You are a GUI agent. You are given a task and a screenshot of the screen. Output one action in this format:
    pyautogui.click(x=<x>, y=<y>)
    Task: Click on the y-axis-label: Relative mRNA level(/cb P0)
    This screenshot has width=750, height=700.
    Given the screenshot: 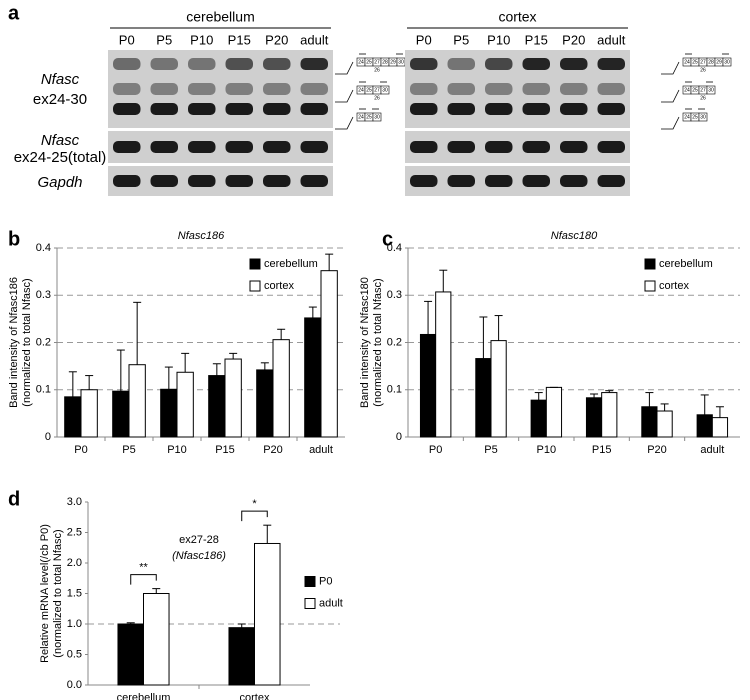 What is the action you would take?
    pyautogui.click(x=45, y=593)
    